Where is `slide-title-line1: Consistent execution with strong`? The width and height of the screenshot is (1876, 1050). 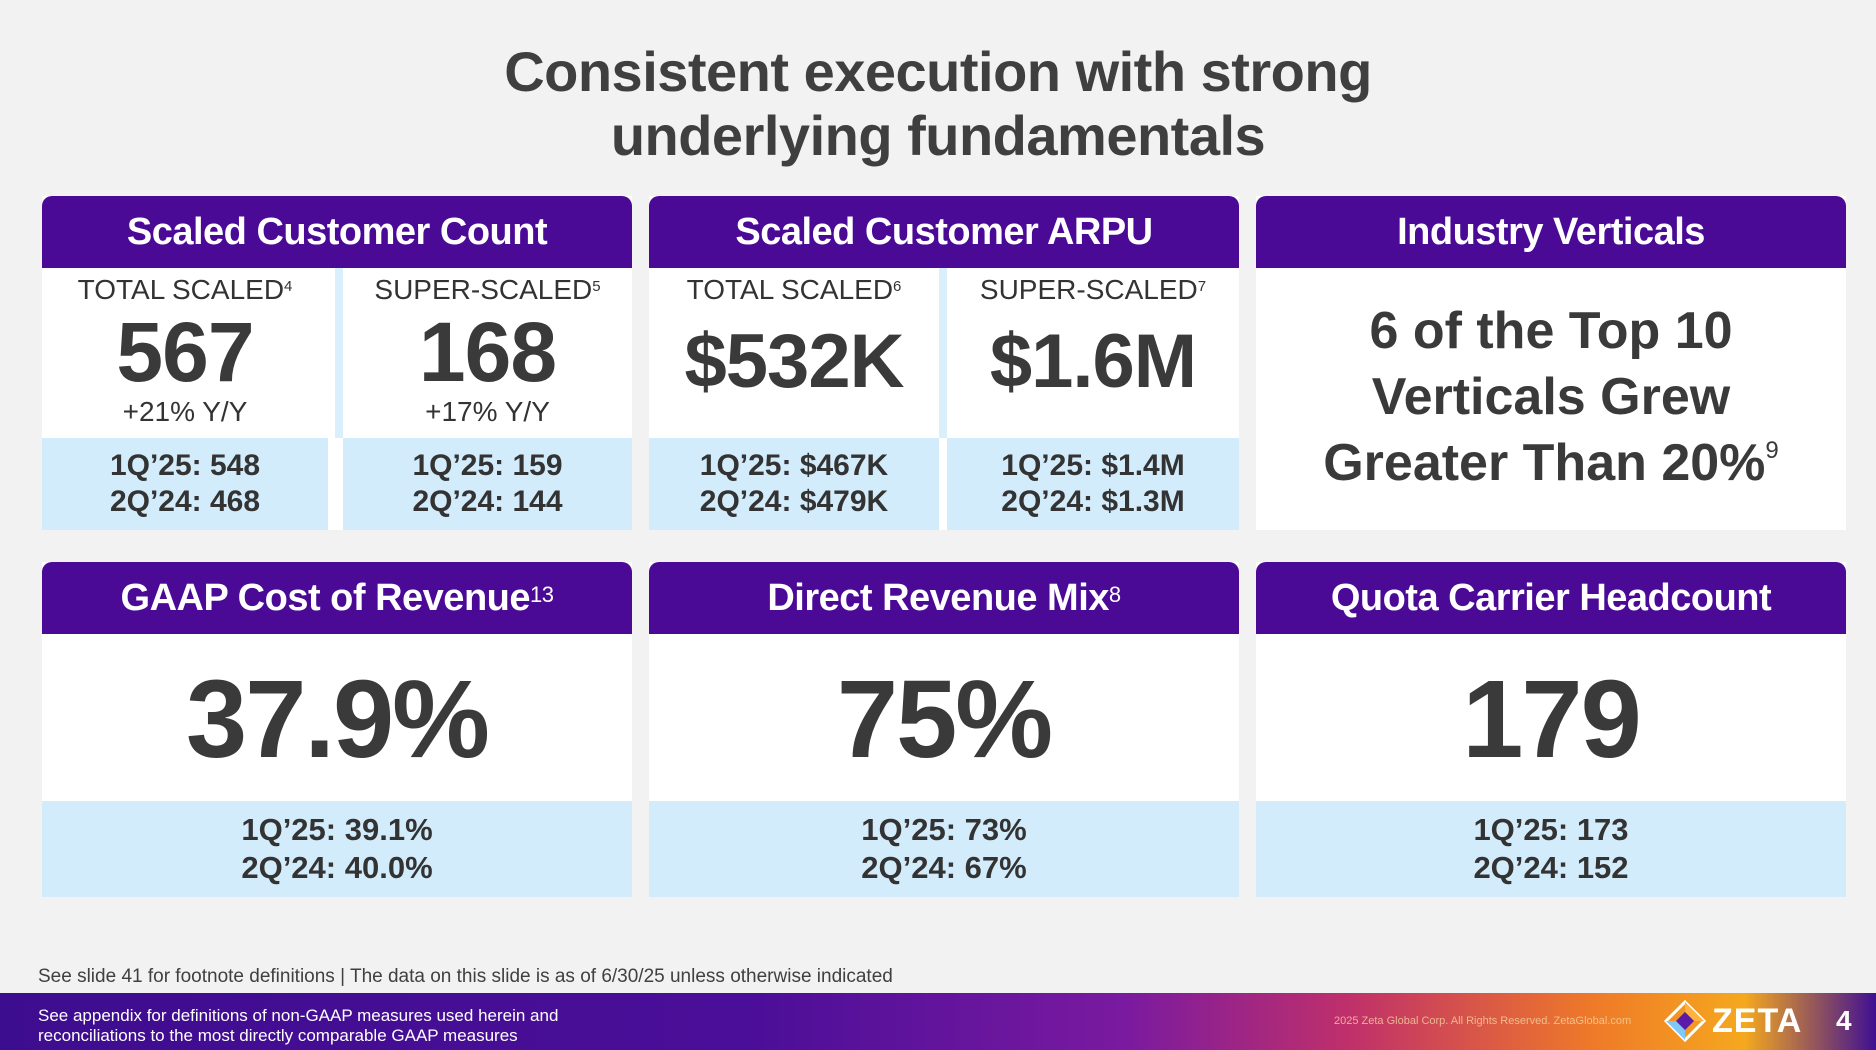
slide-title-line1: Consistent execution with strong is located at coordinates (938, 71).